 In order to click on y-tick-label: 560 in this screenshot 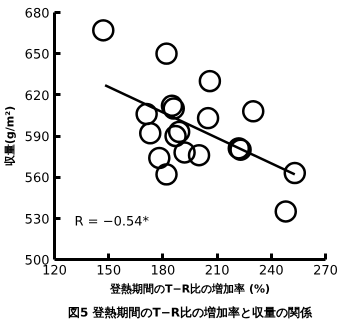, I will do `click(37, 178)`.